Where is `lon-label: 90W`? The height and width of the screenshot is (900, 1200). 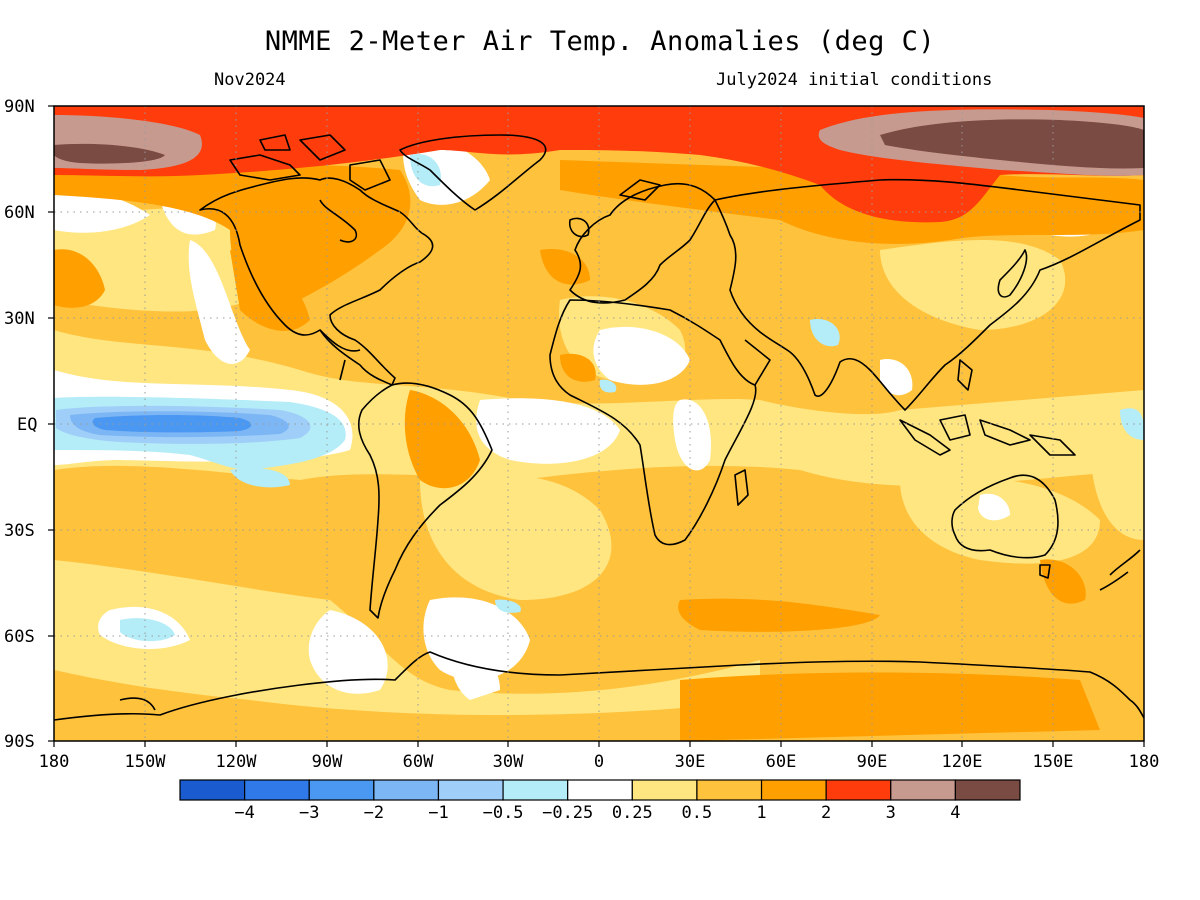 lon-label: 90W is located at coordinates (327, 762).